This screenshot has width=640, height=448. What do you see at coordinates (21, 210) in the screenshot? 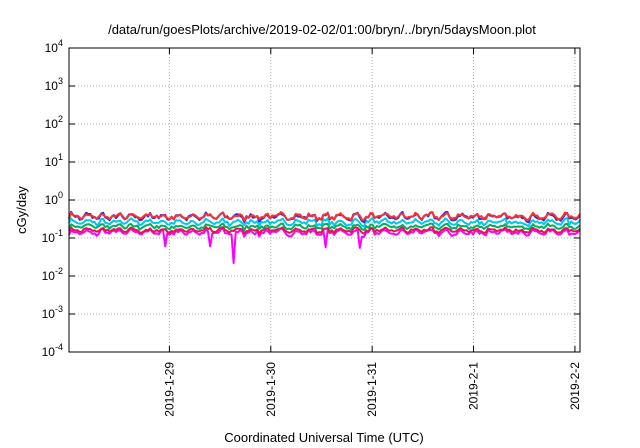
I see `y-axis-label: cGy/day` at bounding box center [21, 210].